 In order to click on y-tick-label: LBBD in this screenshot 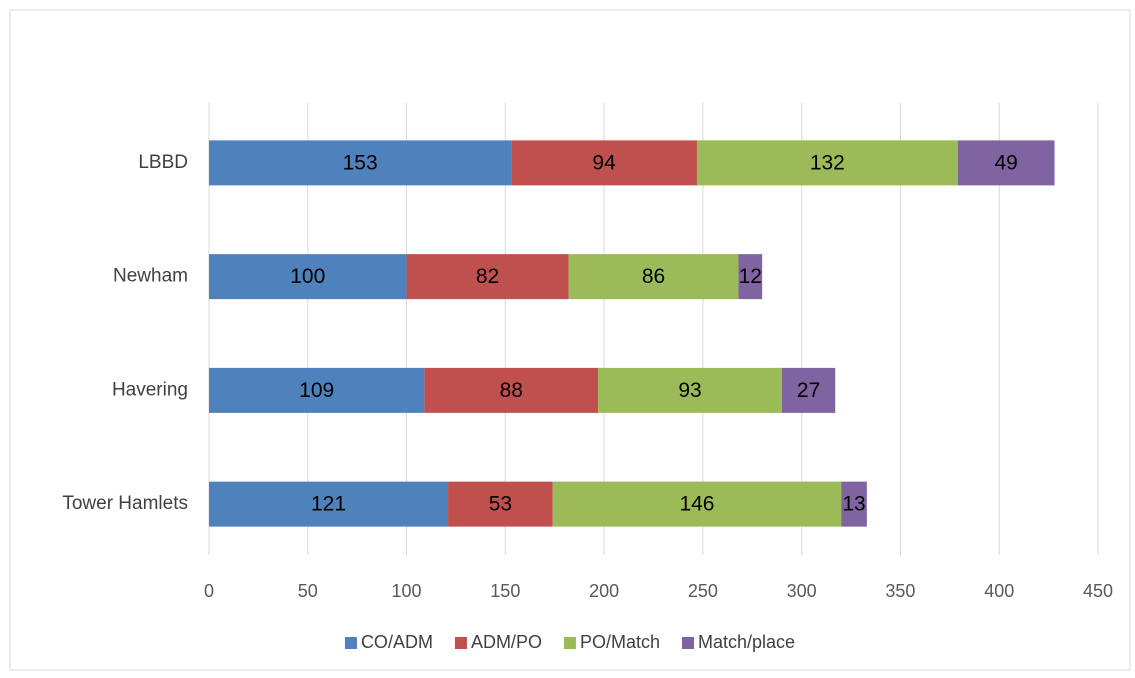, I will do `click(163, 162)`.